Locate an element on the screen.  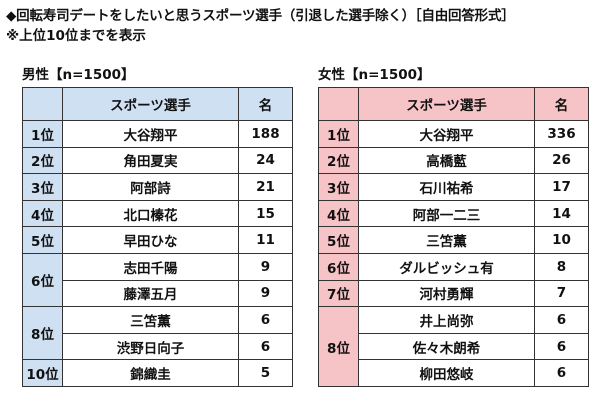
name-cell: 井上尚弥 is located at coordinates (446, 320).